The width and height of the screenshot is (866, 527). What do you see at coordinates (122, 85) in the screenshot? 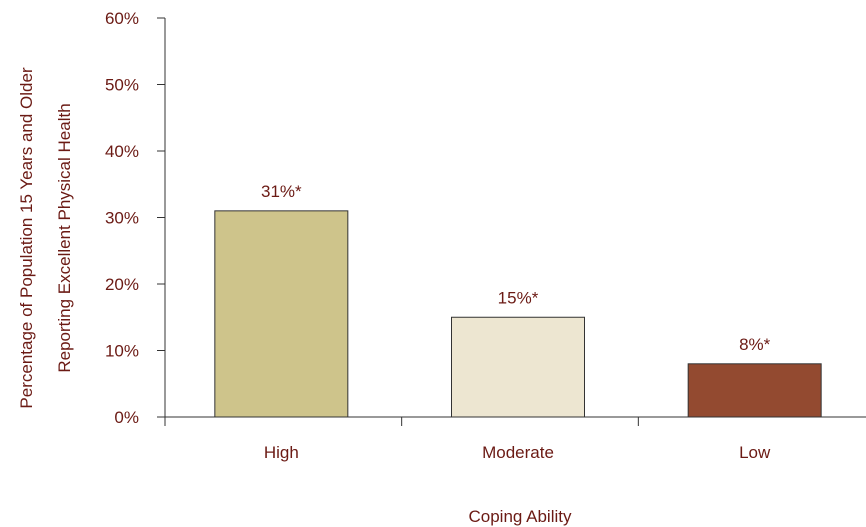
I see `y-tick-label: 50%` at bounding box center [122, 85].